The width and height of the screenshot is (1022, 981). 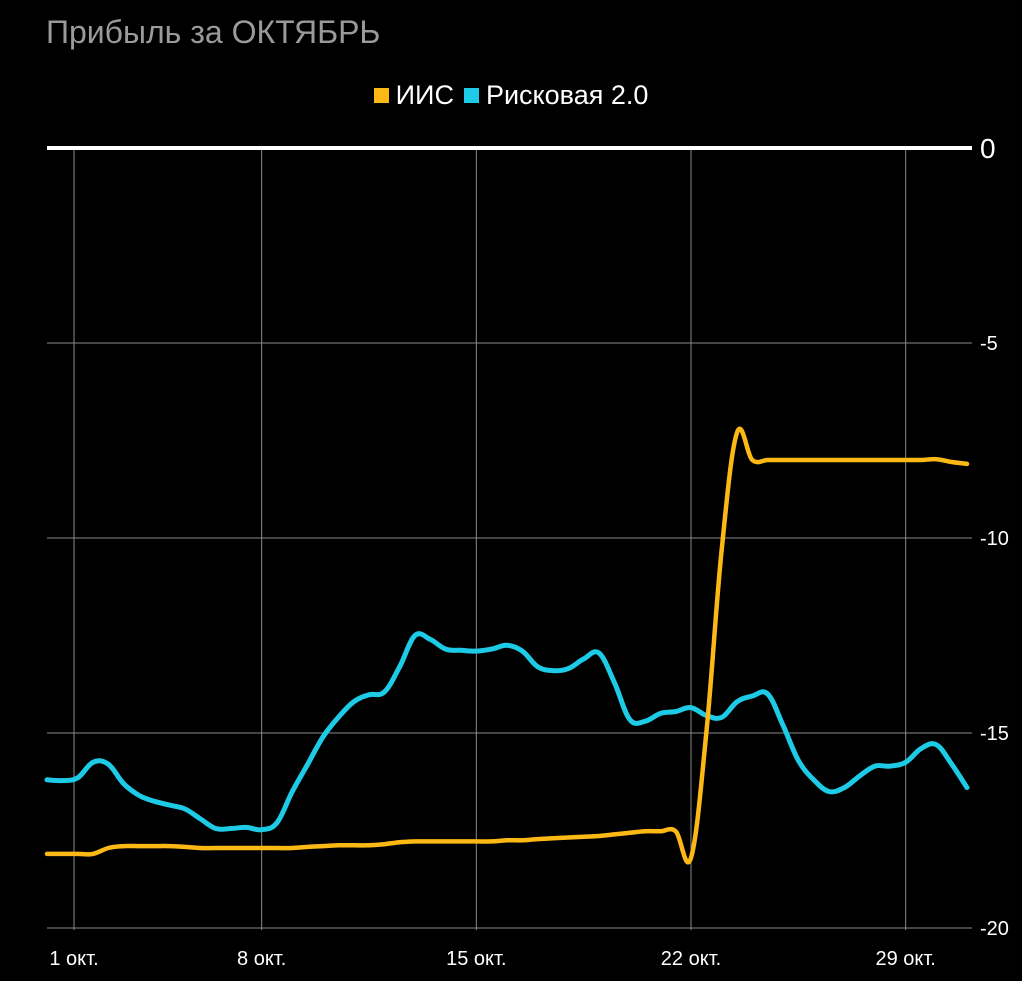 What do you see at coordinates (73, 959) in the screenshot?
I see `x-tick-label: 1 окт.` at bounding box center [73, 959].